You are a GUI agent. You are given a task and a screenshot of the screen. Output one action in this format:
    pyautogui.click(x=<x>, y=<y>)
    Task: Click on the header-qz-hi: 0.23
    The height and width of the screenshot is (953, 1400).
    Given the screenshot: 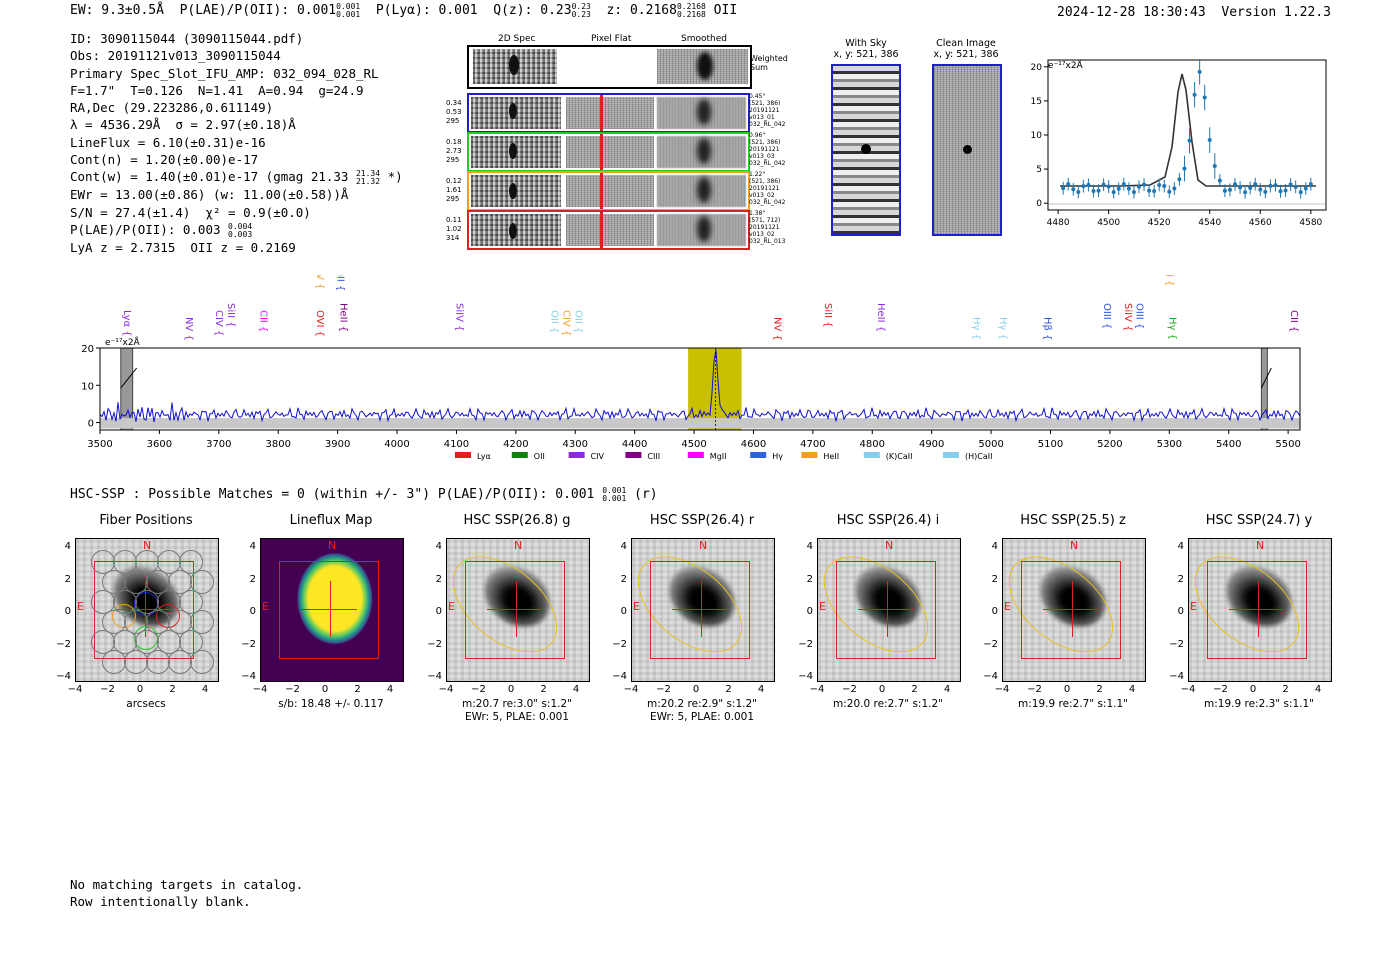 What is the action you would take?
    pyautogui.click(x=581, y=6)
    